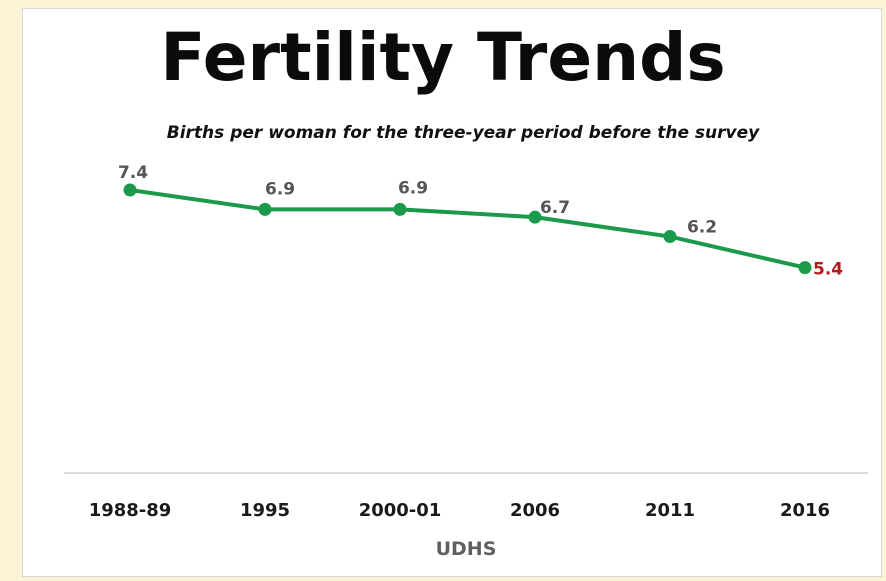 Image resolution: width=886 pixels, height=581 pixels. I want to click on x-axis-label: UDHS, so click(466, 549).